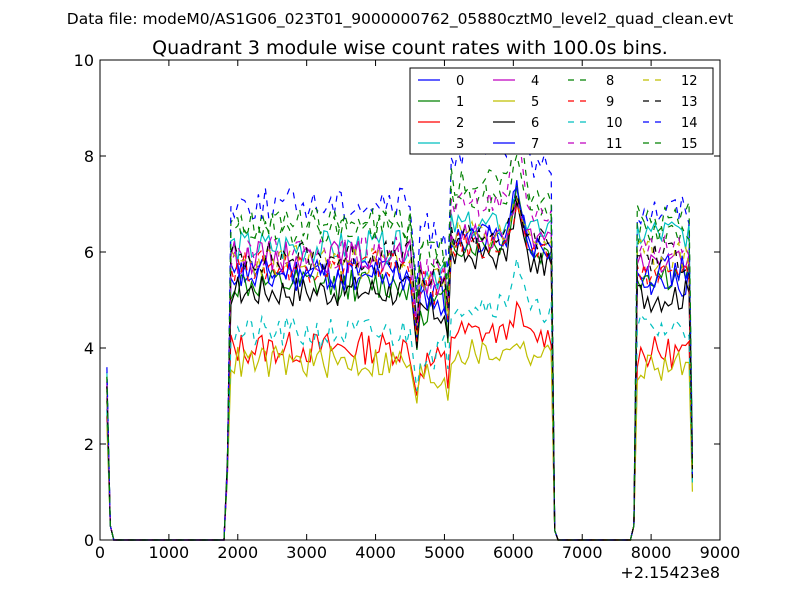  Describe the element at coordinates (535, 102) in the screenshot. I see `legend-entry-label: 5` at that location.